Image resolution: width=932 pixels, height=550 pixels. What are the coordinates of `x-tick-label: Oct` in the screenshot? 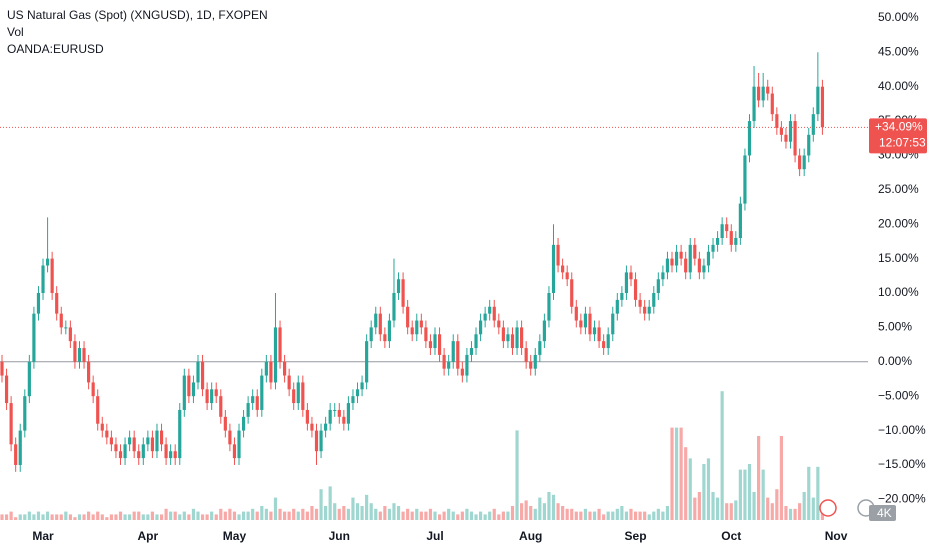 It's located at (731, 536).